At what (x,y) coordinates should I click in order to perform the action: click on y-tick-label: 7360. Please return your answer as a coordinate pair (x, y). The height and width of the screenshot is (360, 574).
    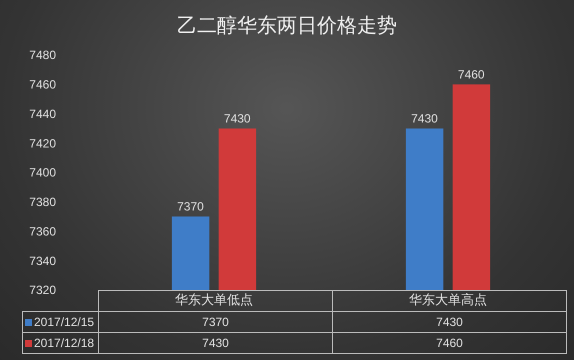
    Looking at the image, I should click on (42, 231).